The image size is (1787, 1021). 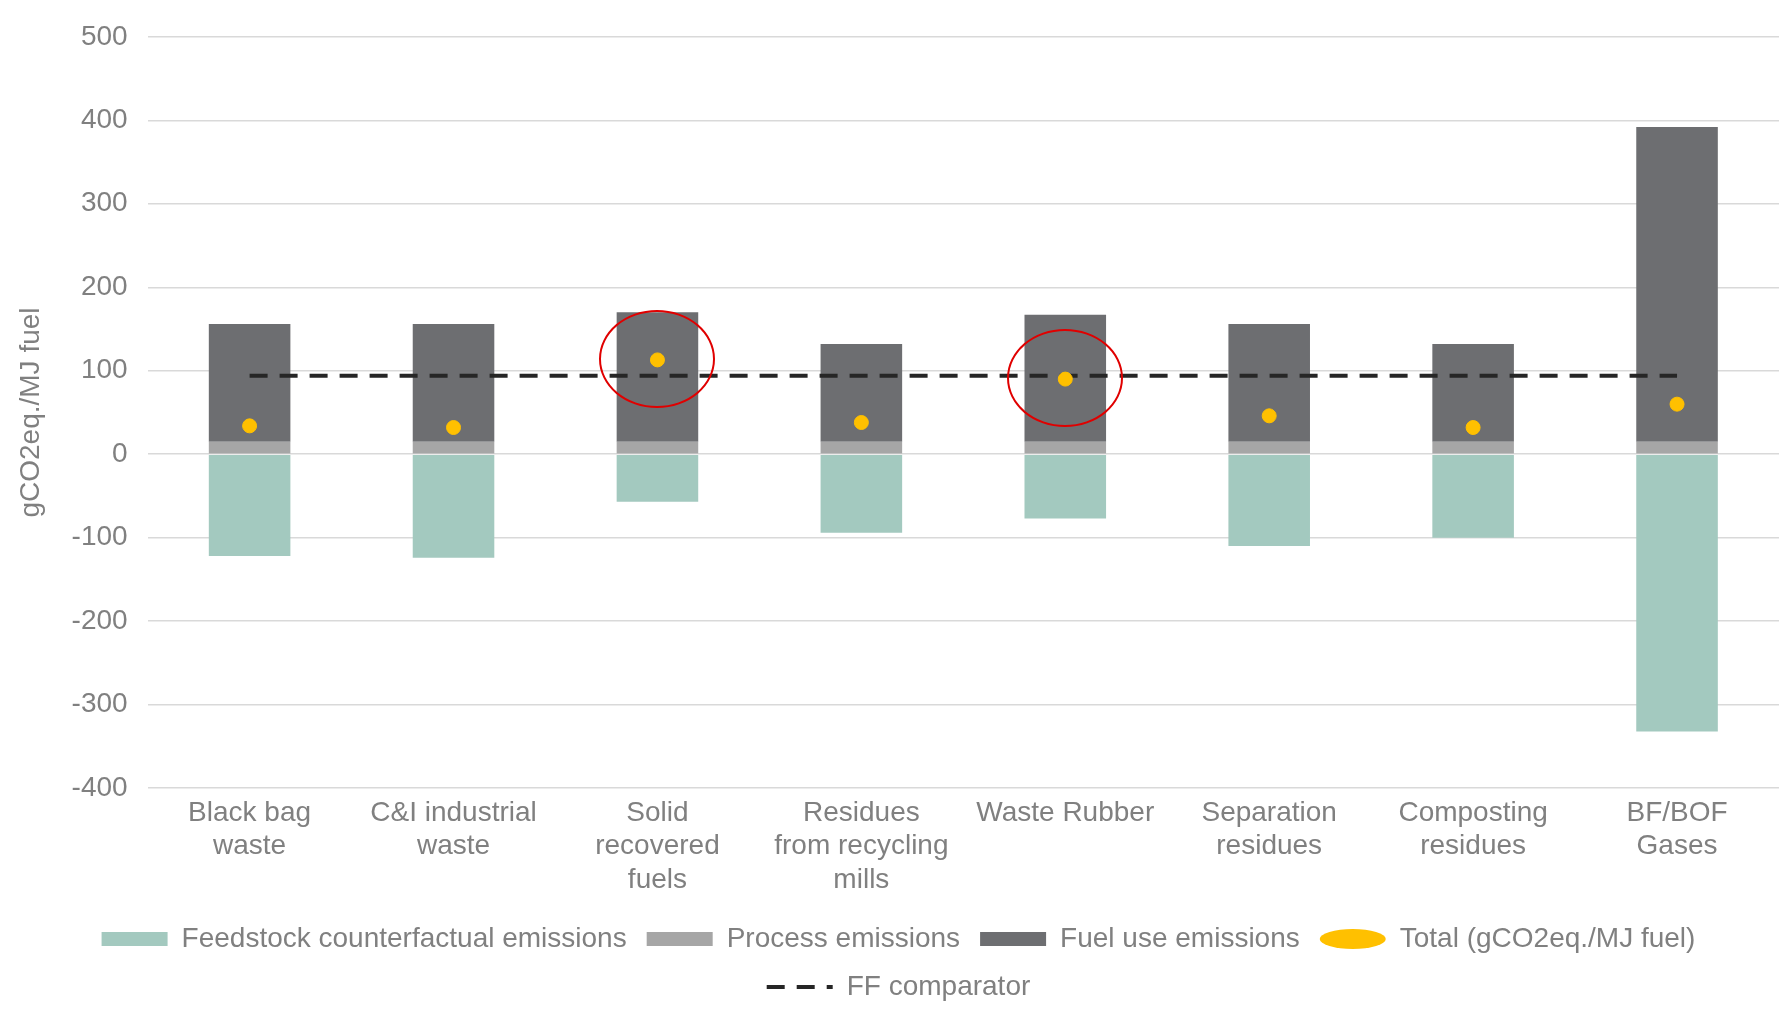 I want to click on y-tick-label: 500, so click(x=104, y=35).